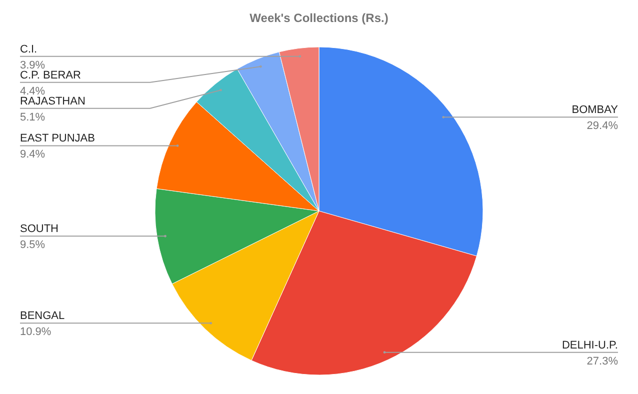  What do you see at coordinates (33, 65) in the screenshot?
I see `data-label: 3.9%` at bounding box center [33, 65].